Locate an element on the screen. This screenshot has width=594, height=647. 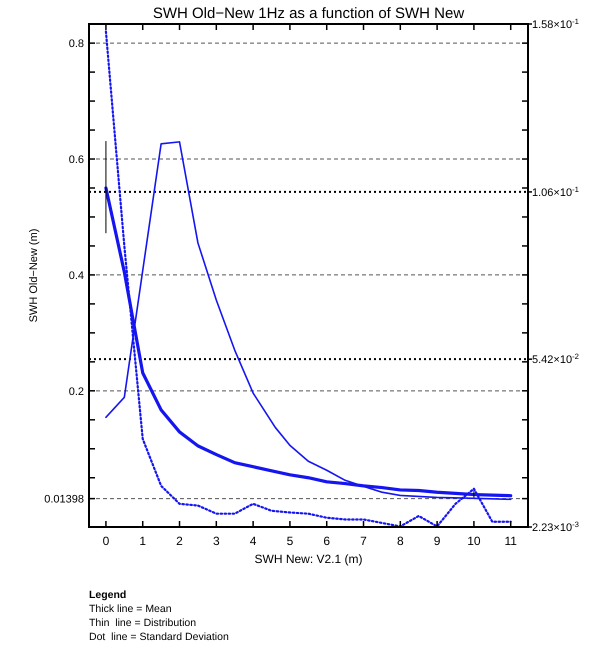
y-tick-label: 0.2 is located at coordinates (76, 392).